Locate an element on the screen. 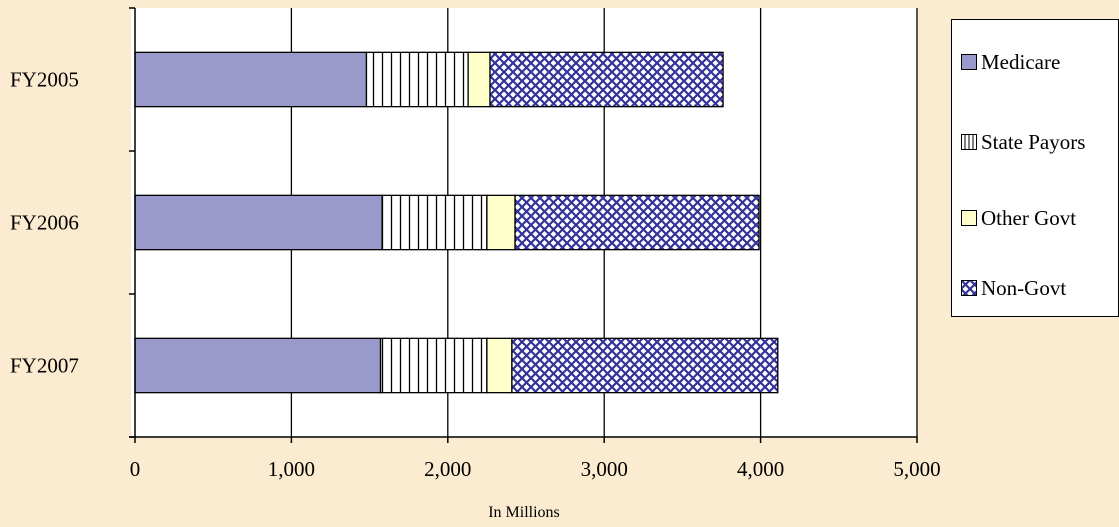 The width and height of the screenshot is (1119, 527). x-axis-label: In Millions is located at coordinates (524, 512).